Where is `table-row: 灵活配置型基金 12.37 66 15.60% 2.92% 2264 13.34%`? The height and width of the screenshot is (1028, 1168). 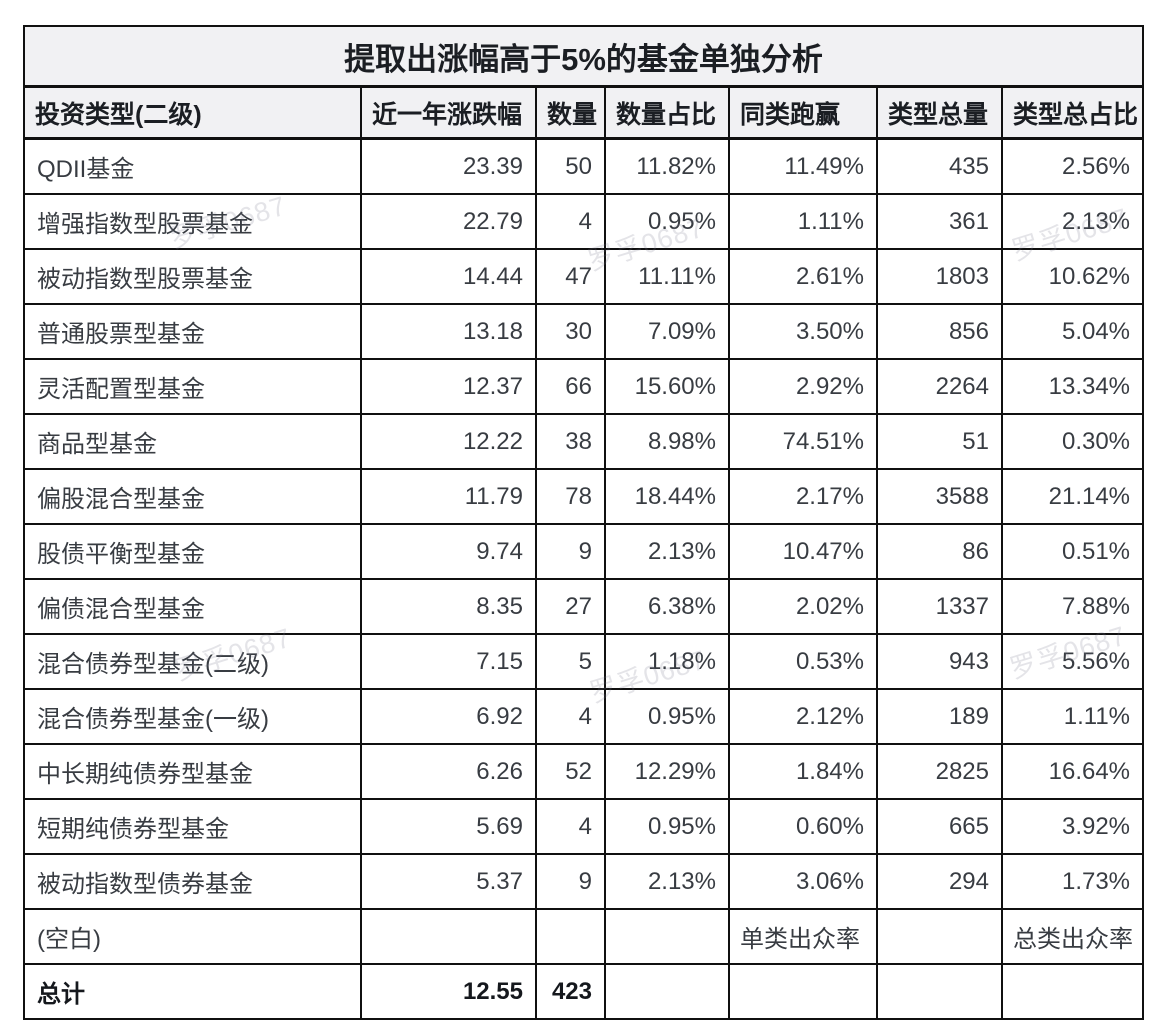
table-row: 灵活配置型基金 12.37 66 15.60% 2.92% 2264 13.34% is located at coordinates (584, 386).